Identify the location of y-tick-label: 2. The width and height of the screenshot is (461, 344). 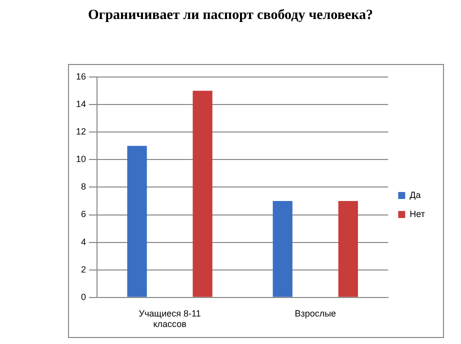
(83, 269).